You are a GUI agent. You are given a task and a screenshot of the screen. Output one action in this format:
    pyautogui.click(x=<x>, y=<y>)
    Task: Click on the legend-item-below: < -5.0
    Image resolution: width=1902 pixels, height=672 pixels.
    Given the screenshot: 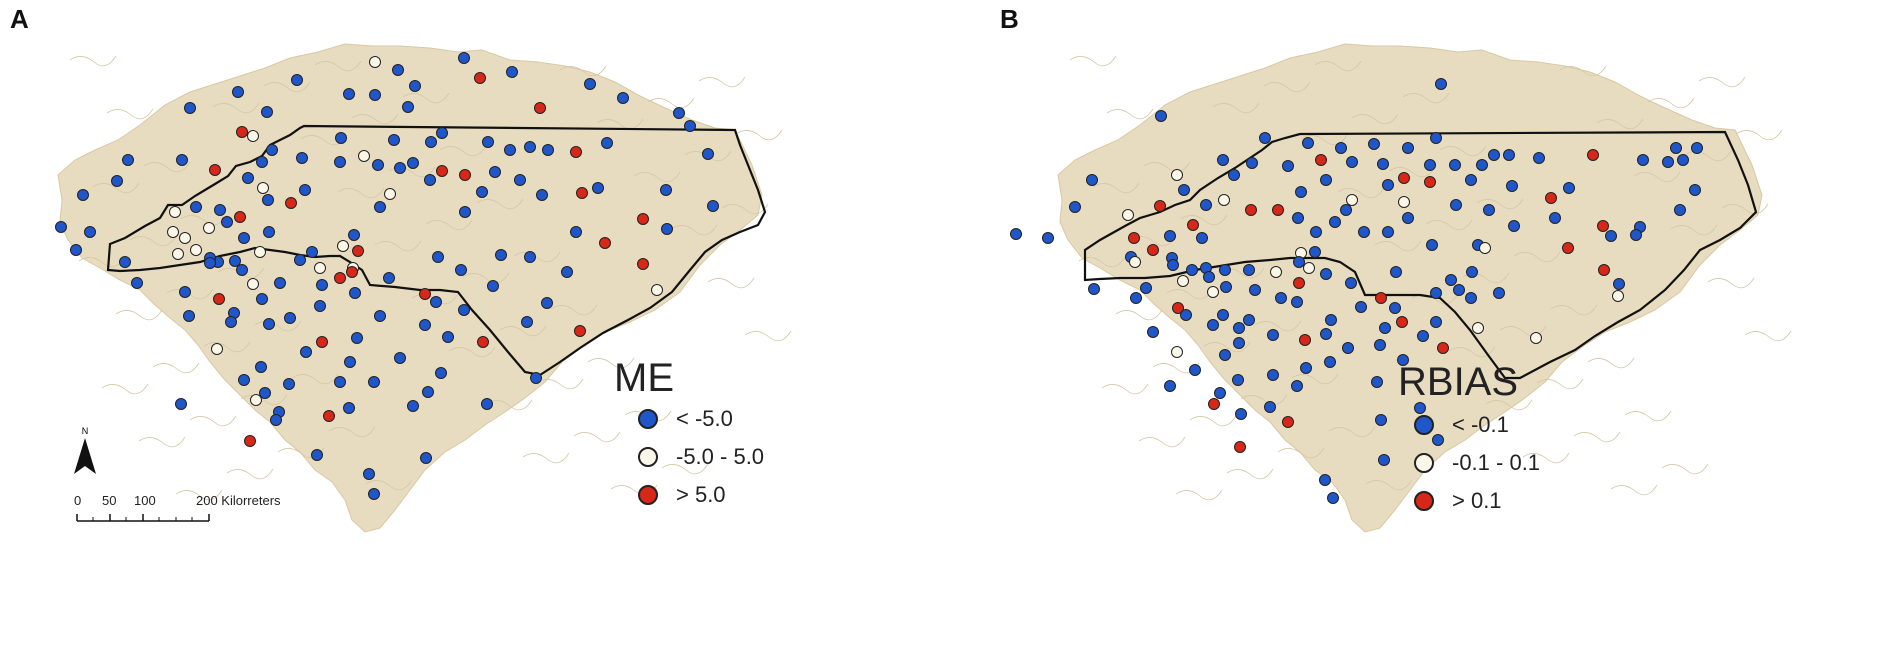 What is the action you would take?
    pyautogui.click(x=685, y=419)
    